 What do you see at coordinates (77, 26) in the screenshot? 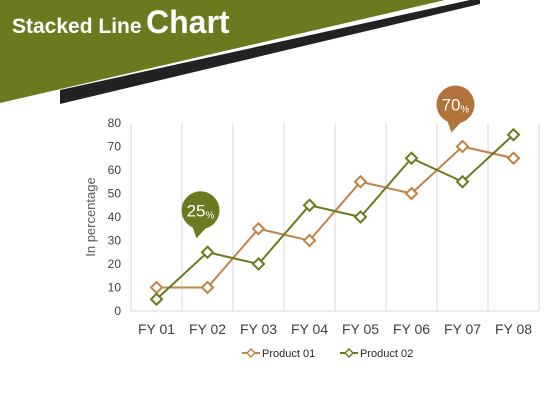
I see `title-part-1: Stacked Line` at bounding box center [77, 26].